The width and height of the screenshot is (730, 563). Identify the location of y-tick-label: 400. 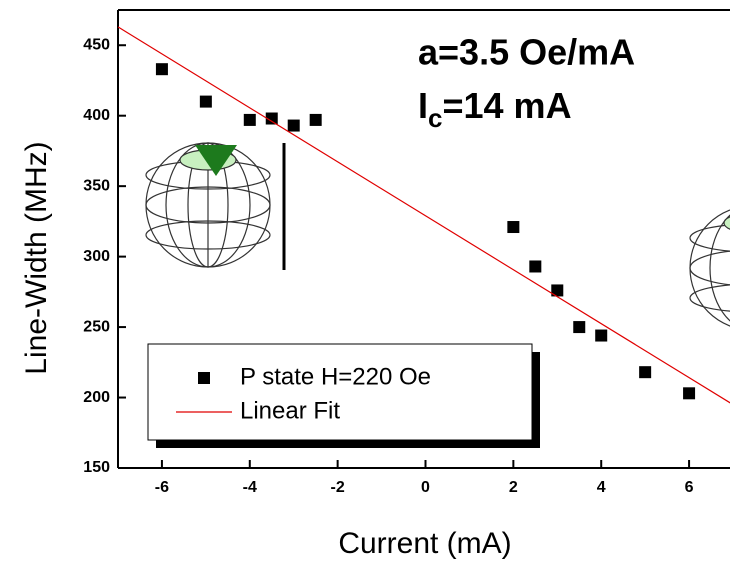
(96, 115).